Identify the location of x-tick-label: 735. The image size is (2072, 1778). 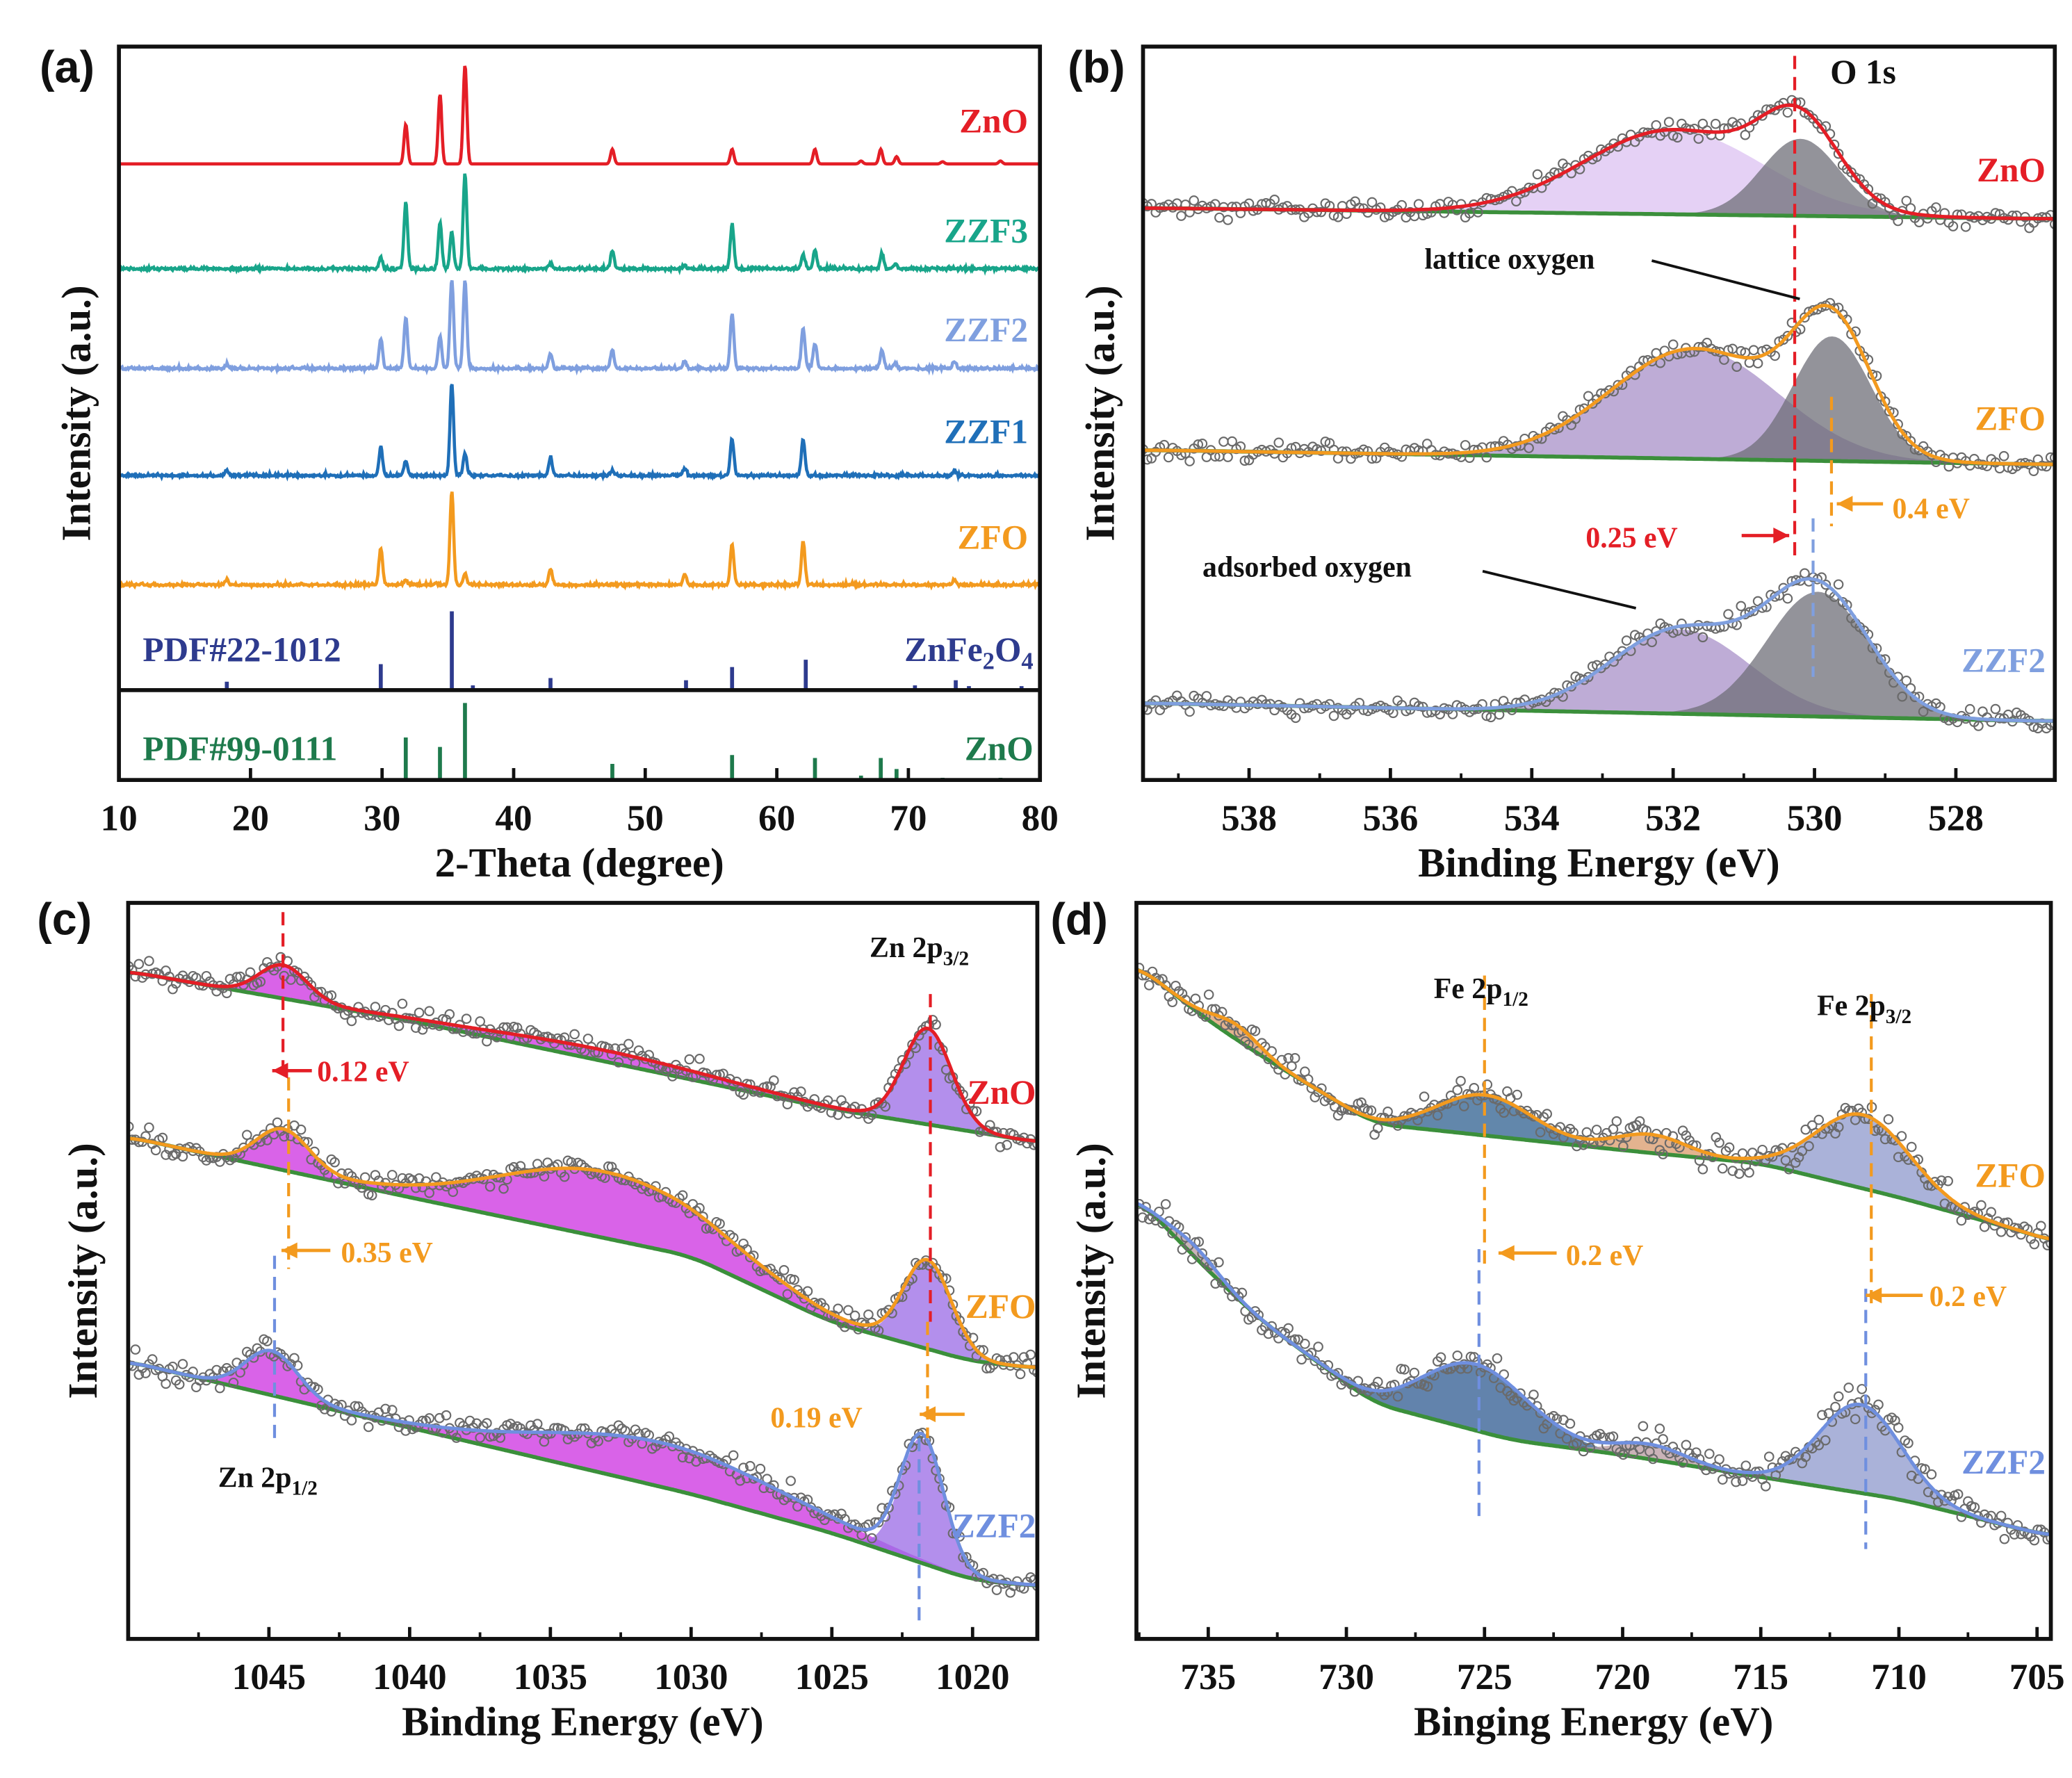
(1208, 1676).